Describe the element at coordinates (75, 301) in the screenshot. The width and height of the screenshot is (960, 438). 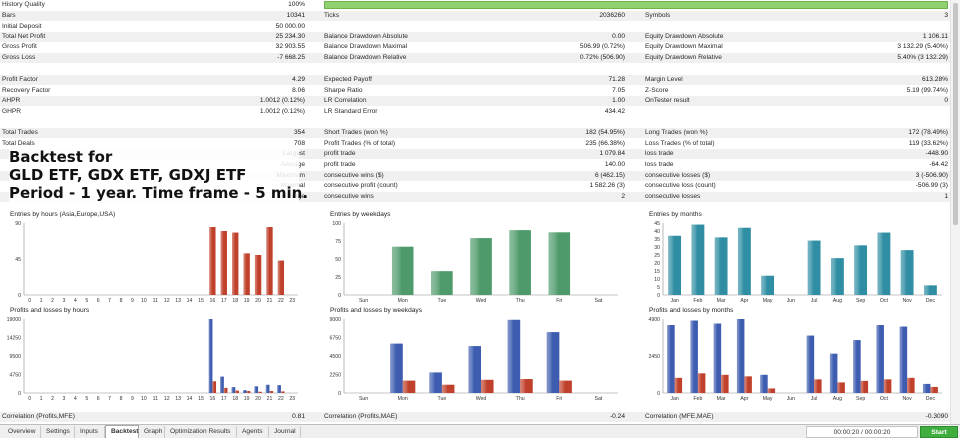
I see `x-tick-label: 4` at that location.